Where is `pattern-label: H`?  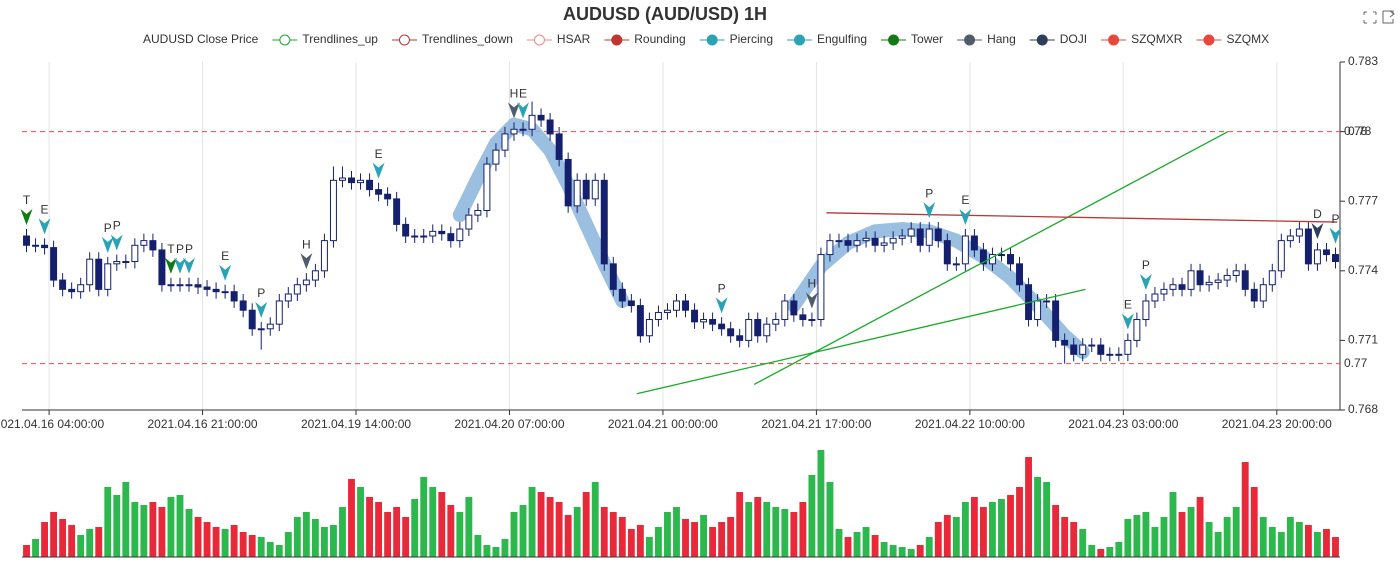
pattern-label: H is located at coordinates (514, 93).